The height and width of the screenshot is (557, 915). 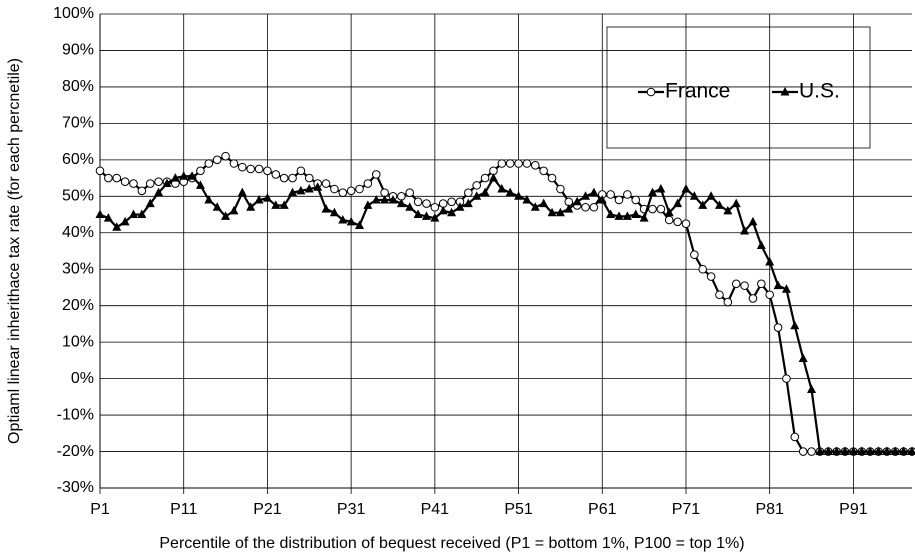 What do you see at coordinates (100, 509) in the screenshot?
I see `x-tick-label: P1` at bounding box center [100, 509].